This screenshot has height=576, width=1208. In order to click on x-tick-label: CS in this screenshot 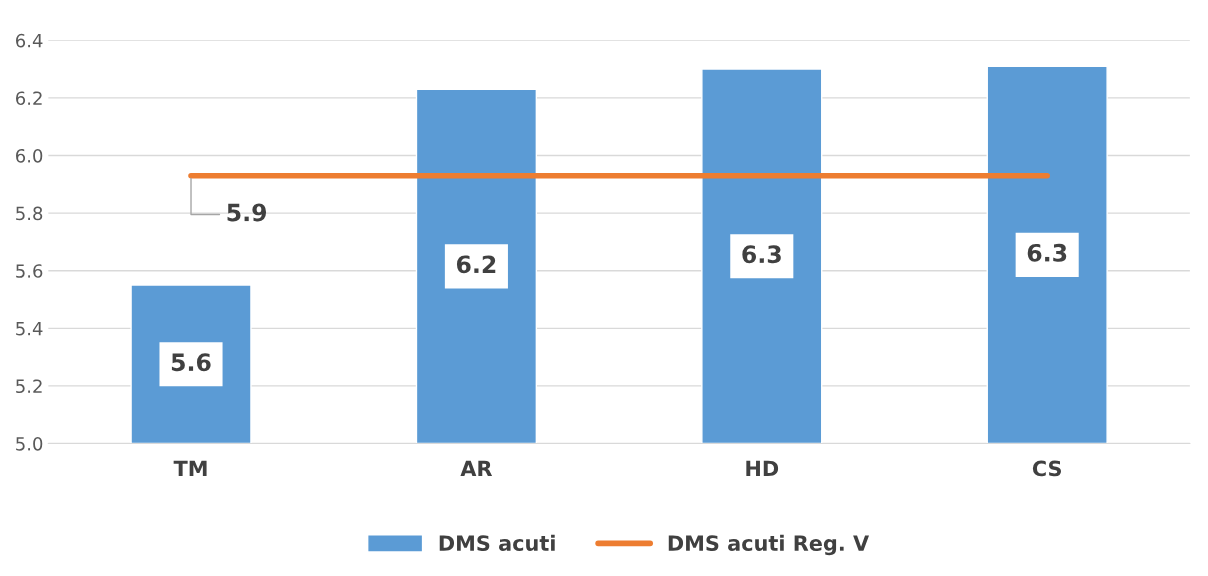, I will do `click(1046, 468)`.